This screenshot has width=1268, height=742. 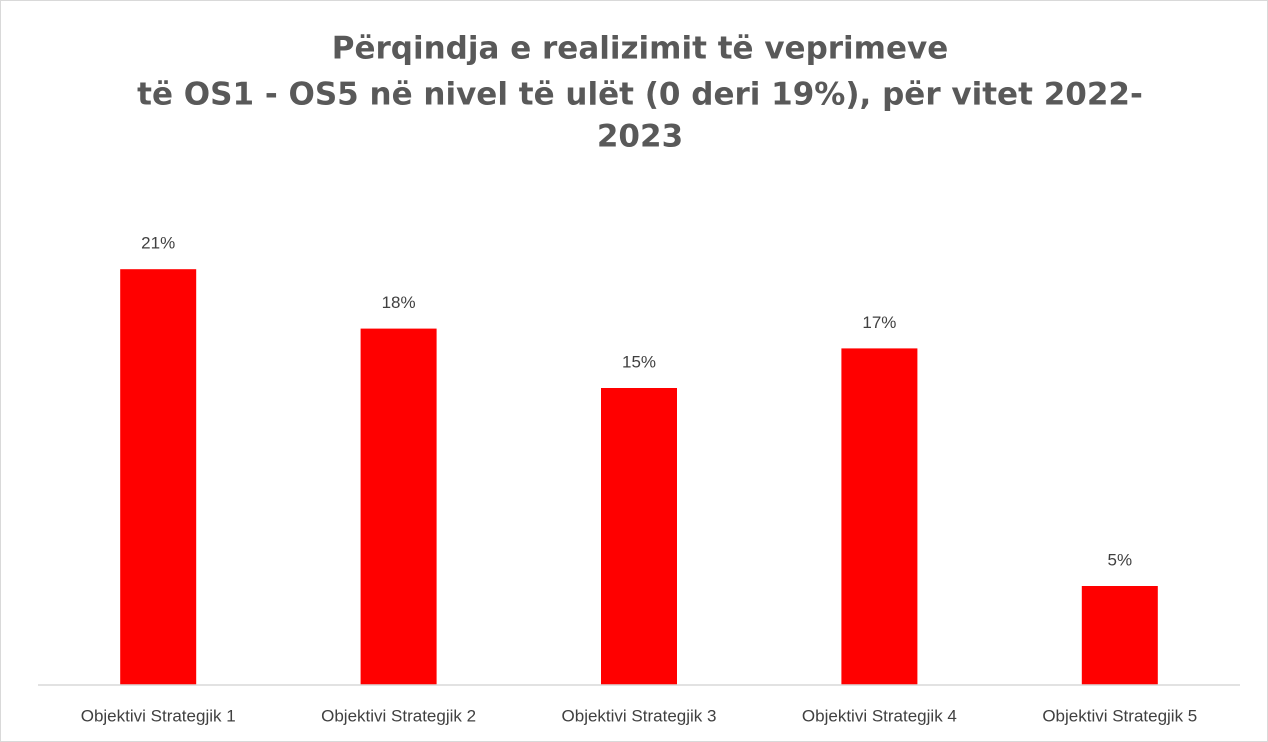 What do you see at coordinates (639, 361) in the screenshot?
I see `data-label: 15%` at bounding box center [639, 361].